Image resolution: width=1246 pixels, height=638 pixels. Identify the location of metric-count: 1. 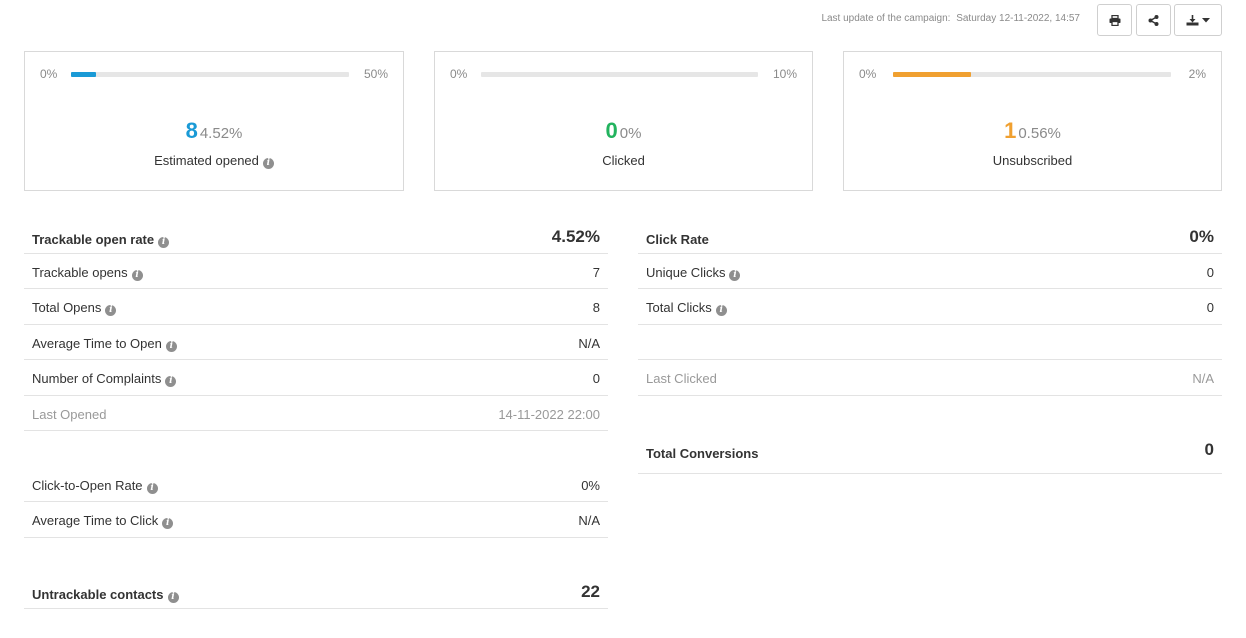
(1010, 130).